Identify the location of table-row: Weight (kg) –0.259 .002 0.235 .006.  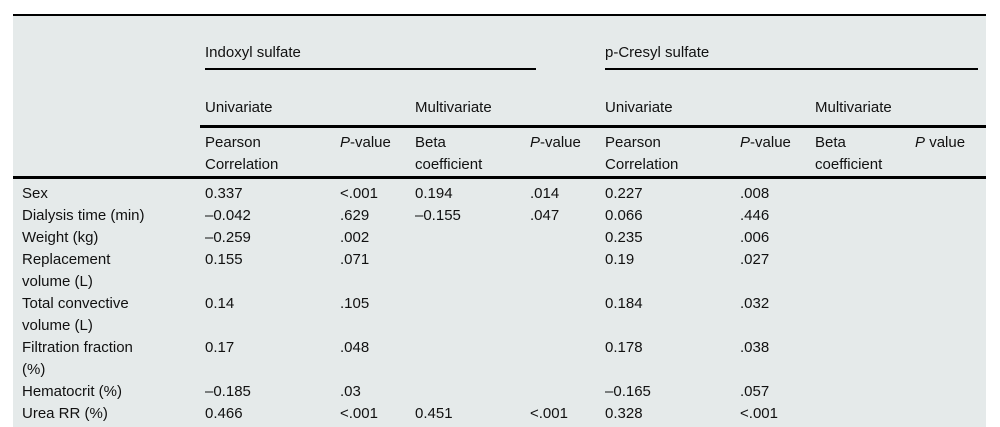
(499, 238).